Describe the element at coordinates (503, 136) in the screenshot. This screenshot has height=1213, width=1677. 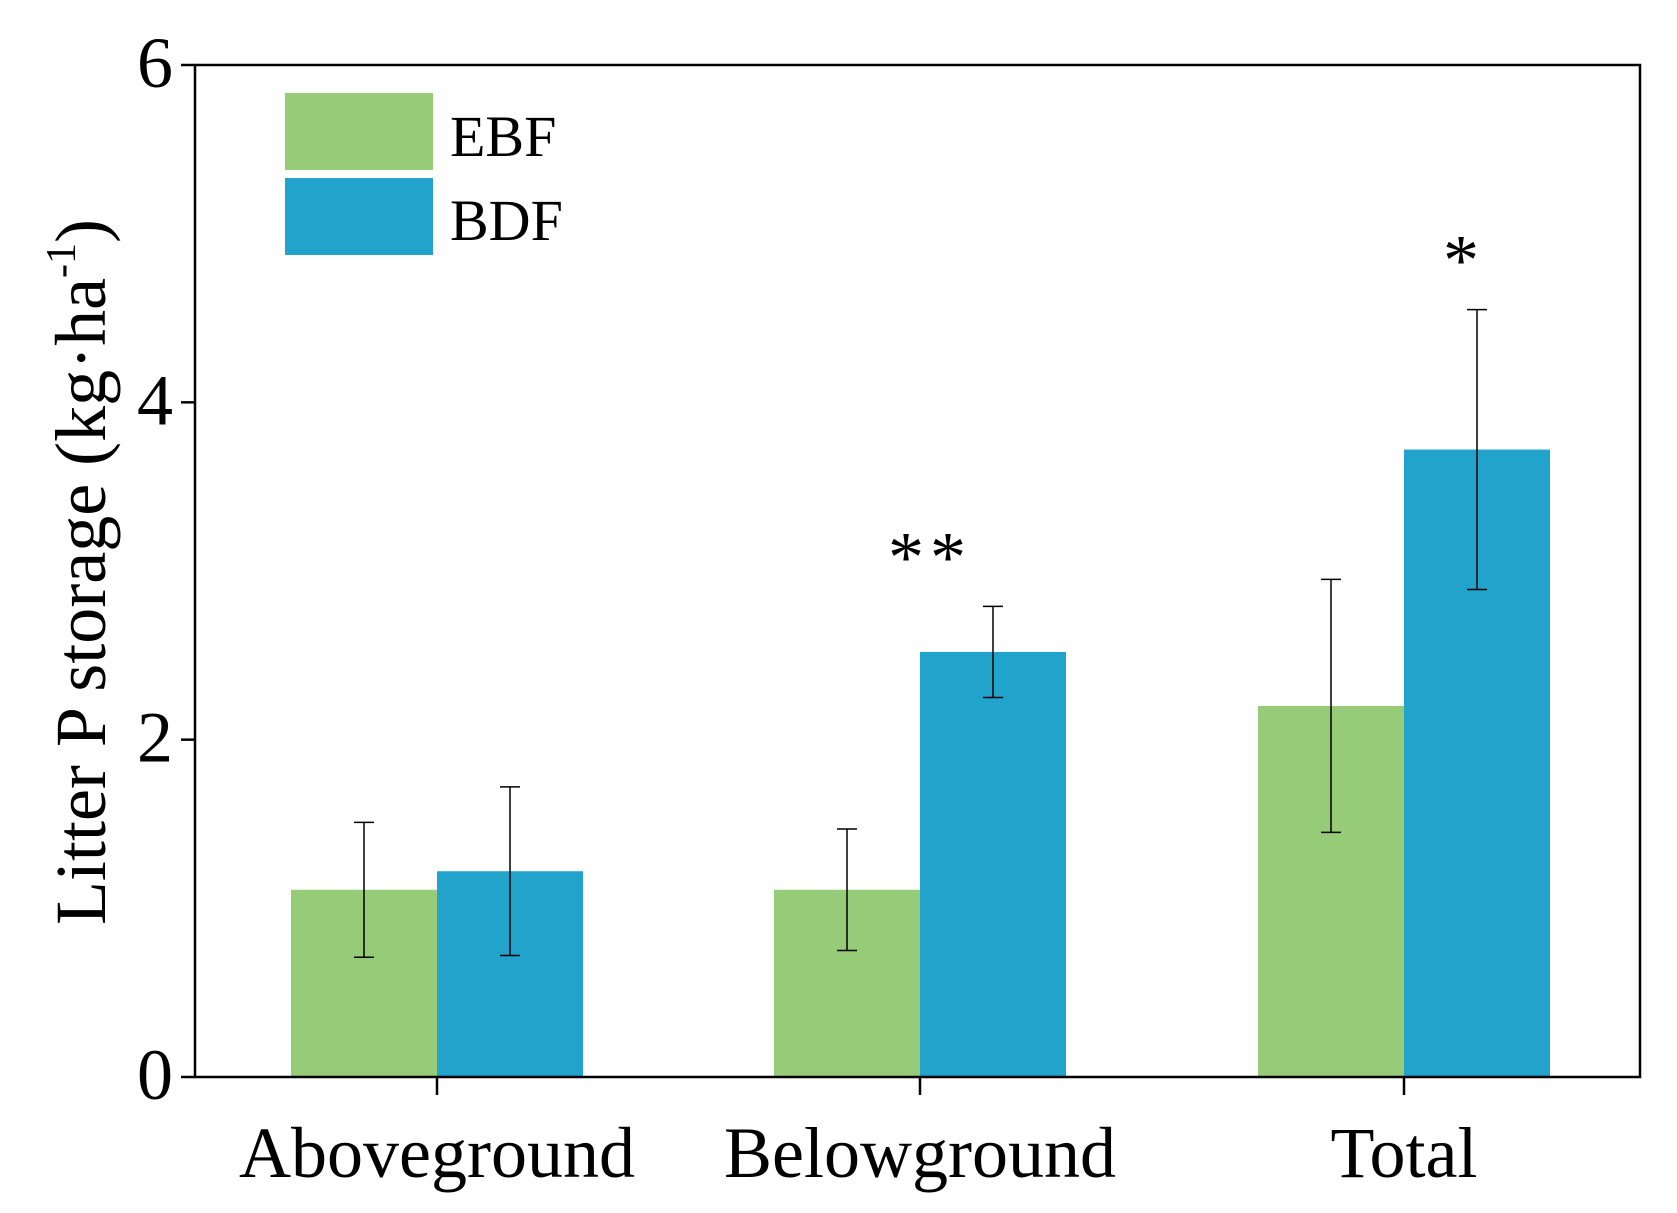
I see `legend-label-ebf: EBF` at that location.